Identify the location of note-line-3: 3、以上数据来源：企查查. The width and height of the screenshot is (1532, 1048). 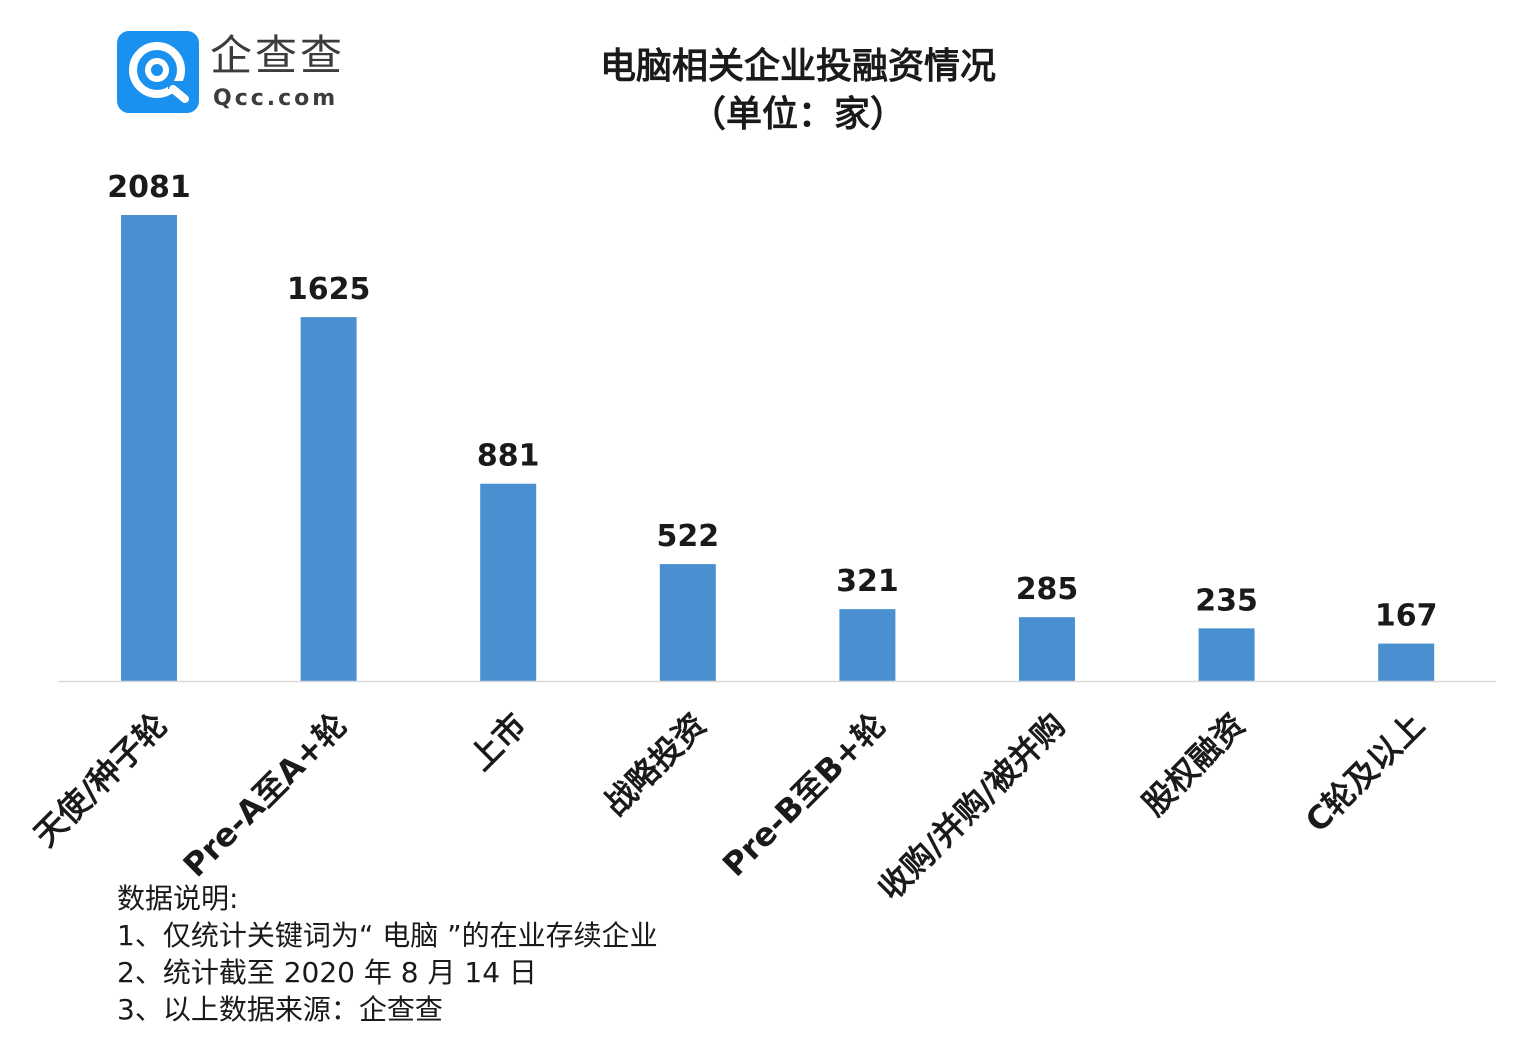
(280, 1009).